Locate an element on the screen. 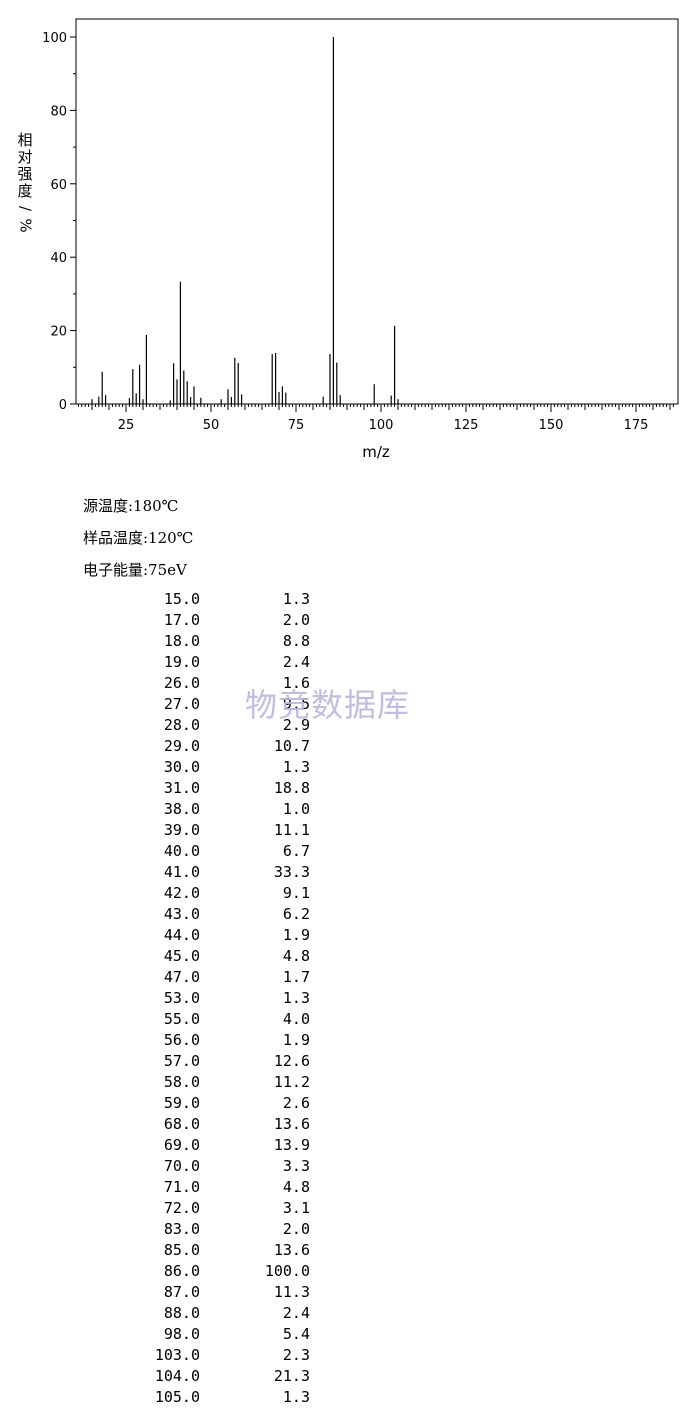 This screenshot has width=687, height=1409. peak-row: 59.0 2.6 is located at coordinates (200, 1104).